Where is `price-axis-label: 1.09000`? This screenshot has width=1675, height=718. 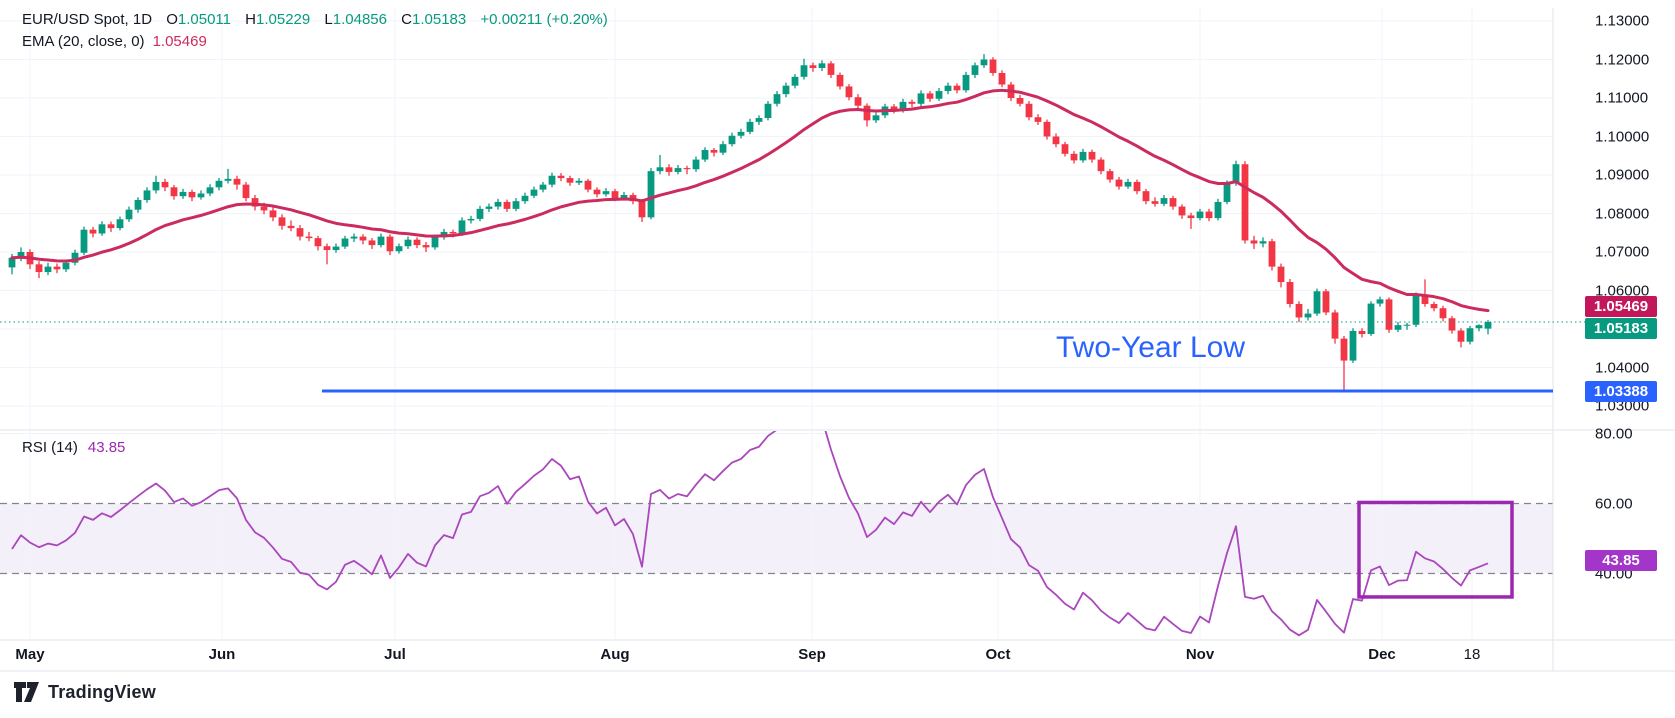
price-axis-label: 1.09000 is located at coordinates (1622, 175).